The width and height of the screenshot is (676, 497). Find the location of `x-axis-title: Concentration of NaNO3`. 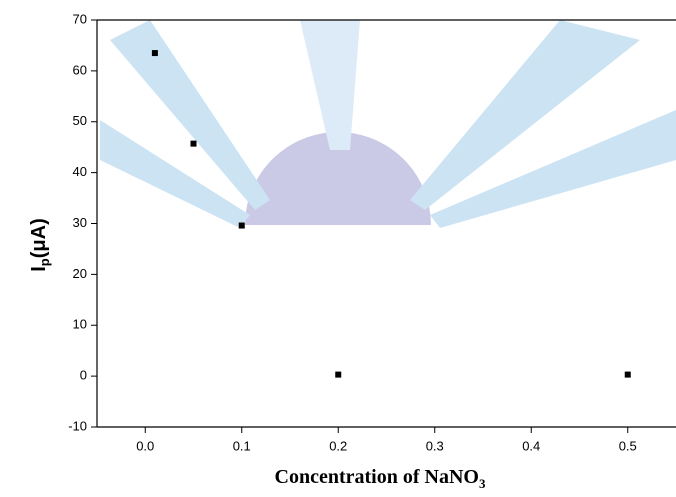

x-axis-title: Concentration of NaNO3 is located at coordinates (380, 478).